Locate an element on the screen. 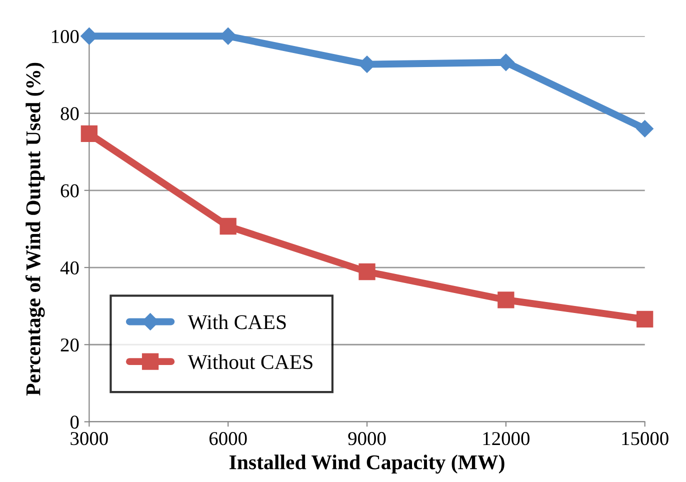 Image resolution: width=686 pixels, height=482 pixels. y-tick-label: 20 is located at coordinates (69, 345).